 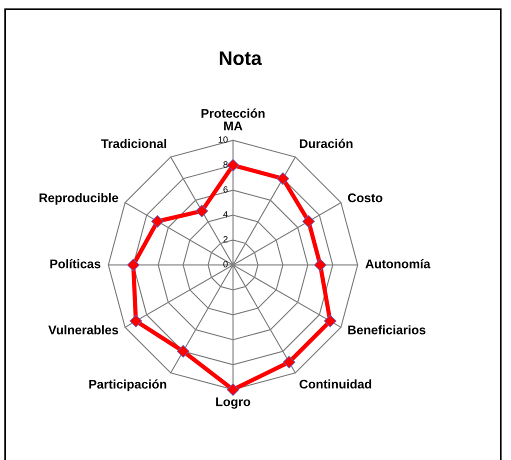 What do you see at coordinates (241, 58) in the screenshot?
I see `chart-title: Nota` at bounding box center [241, 58].